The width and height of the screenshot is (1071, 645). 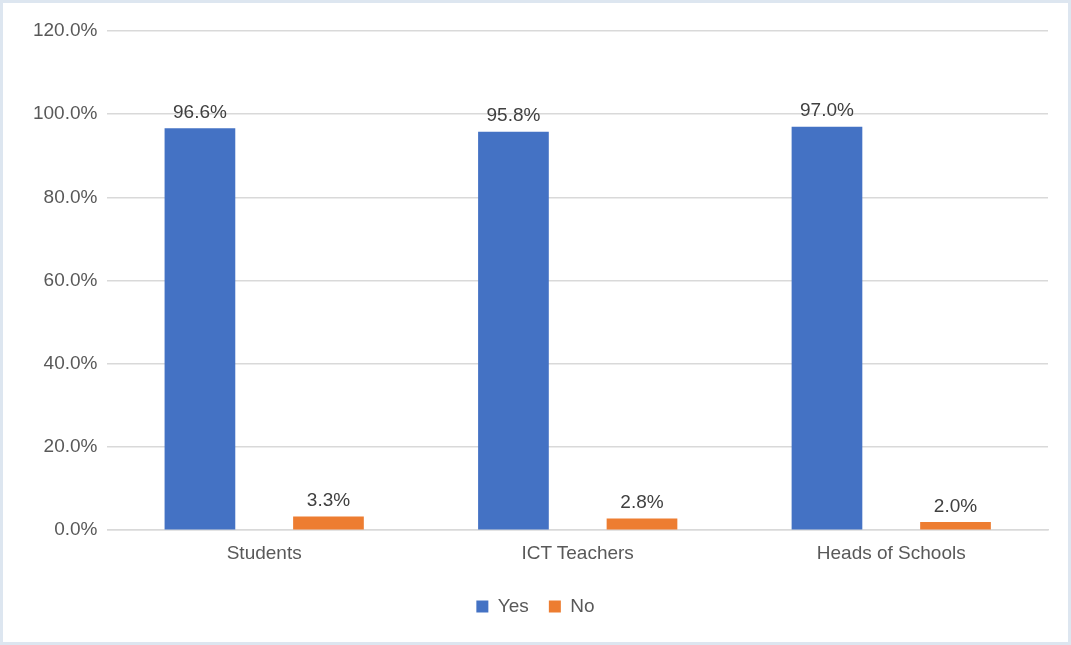 I want to click on data-label: 2.8%, so click(x=642, y=502).